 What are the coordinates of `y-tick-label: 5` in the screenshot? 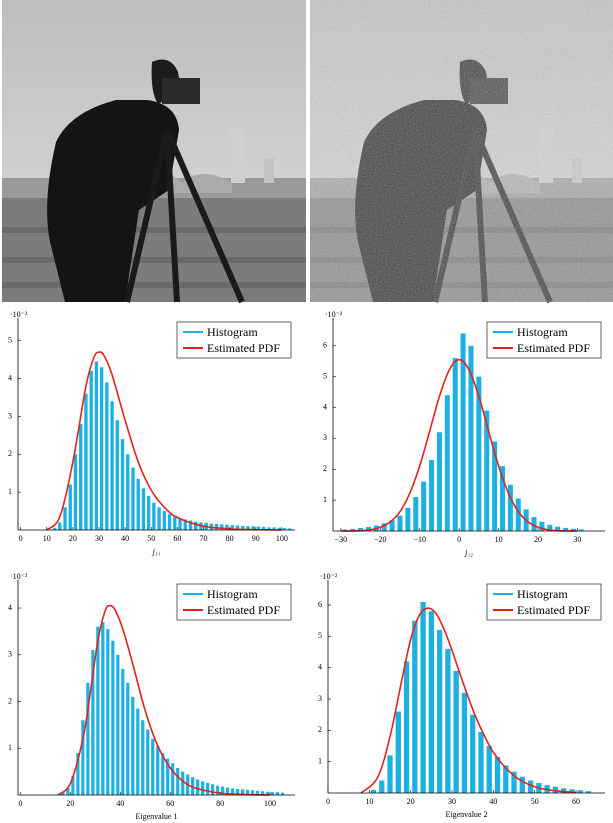 It's located at (10, 340).